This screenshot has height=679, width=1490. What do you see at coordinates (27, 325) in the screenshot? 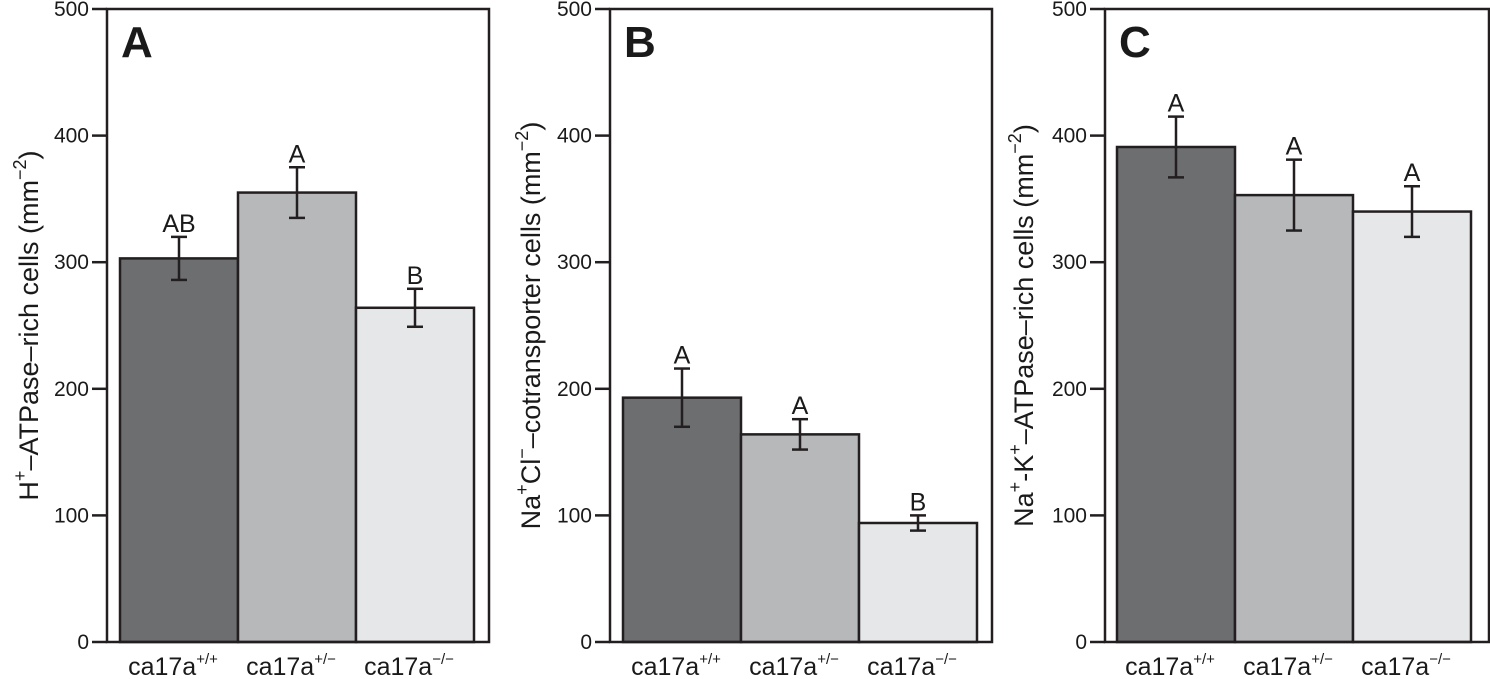
I see `y-axis-label: H+–ATPase–rich cells (mm−2)` at bounding box center [27, 325].